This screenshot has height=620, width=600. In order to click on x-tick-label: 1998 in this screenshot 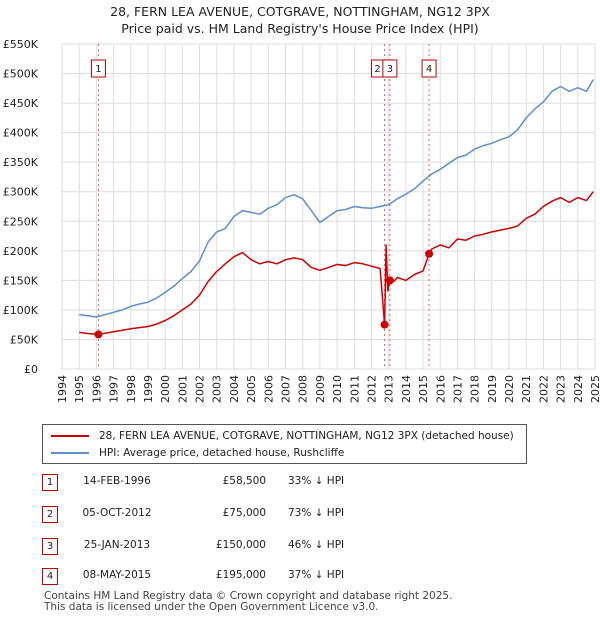, I will do `click(131, 389)`.